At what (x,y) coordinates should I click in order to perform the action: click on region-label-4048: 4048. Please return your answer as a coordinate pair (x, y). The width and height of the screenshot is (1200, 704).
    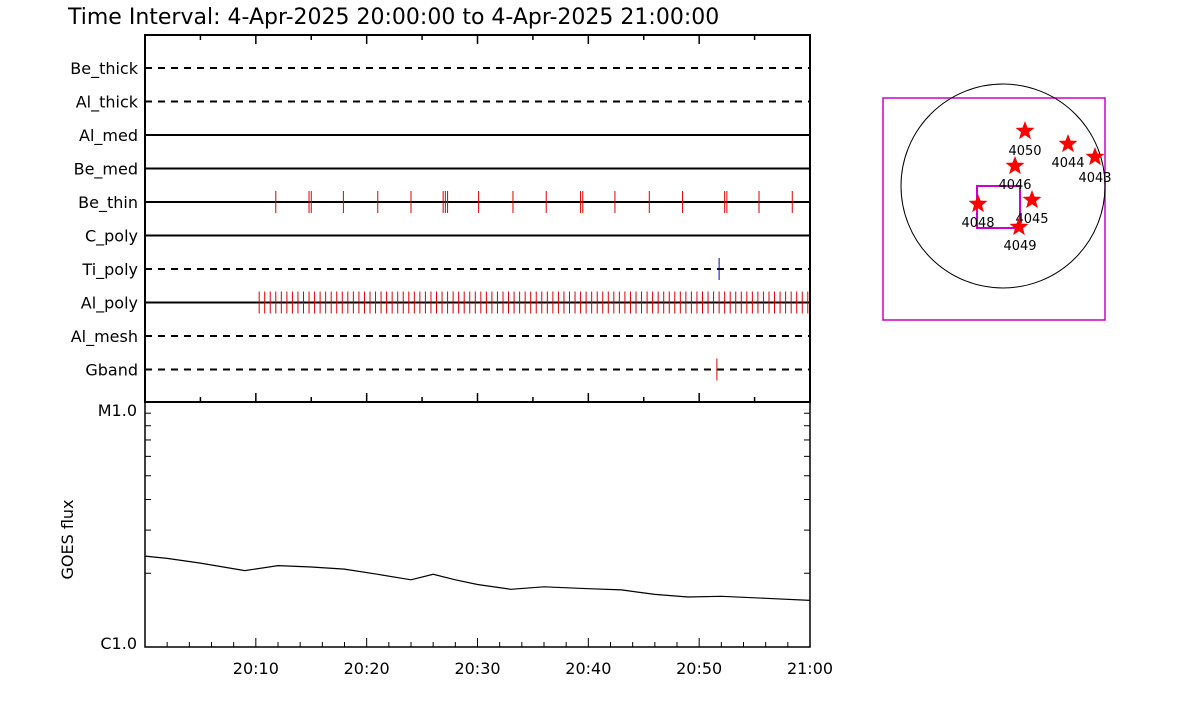
    Looking at the image, I should click on (977, 223).